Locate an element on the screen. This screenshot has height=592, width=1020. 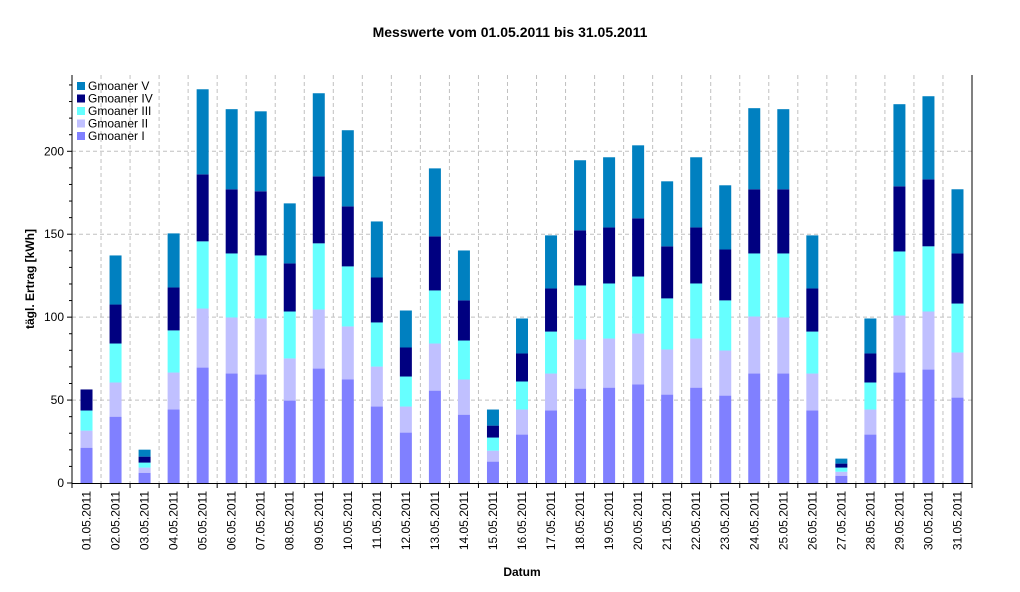
legend-swatch is located at coordinates (81, 98).